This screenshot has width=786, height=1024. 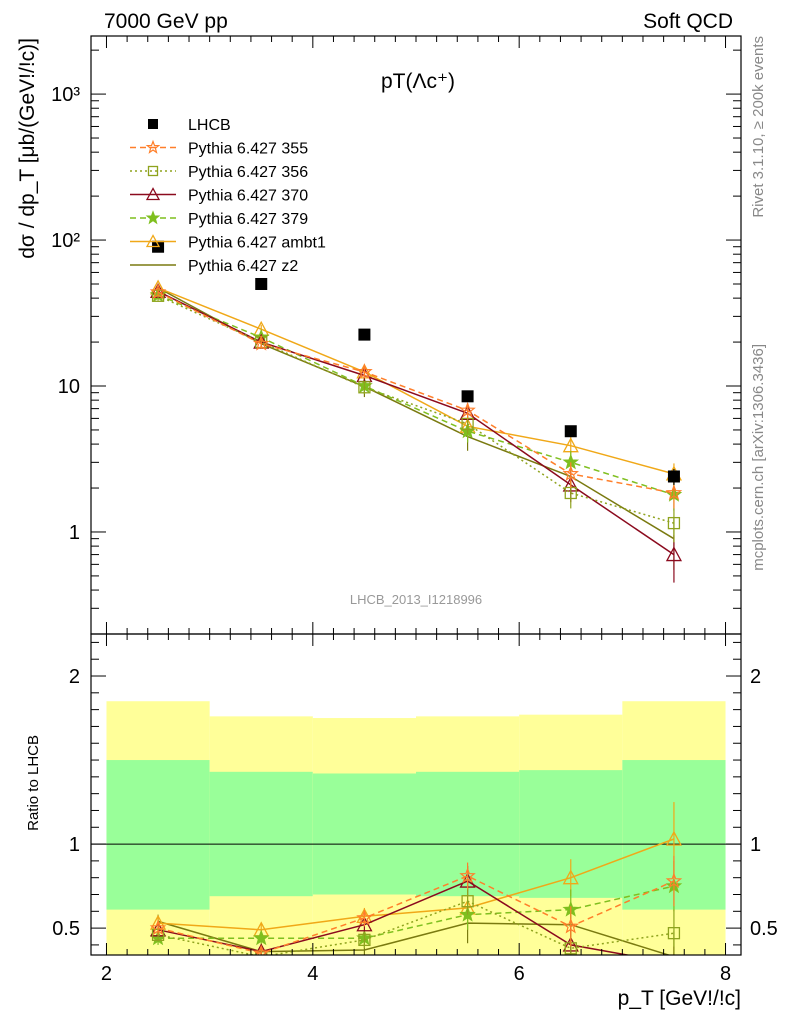 What do you see at coordinates (74, 845) in the screenshot?
I see `ratio-y-tick-label-left: 1` at bounding box center [74, 845].